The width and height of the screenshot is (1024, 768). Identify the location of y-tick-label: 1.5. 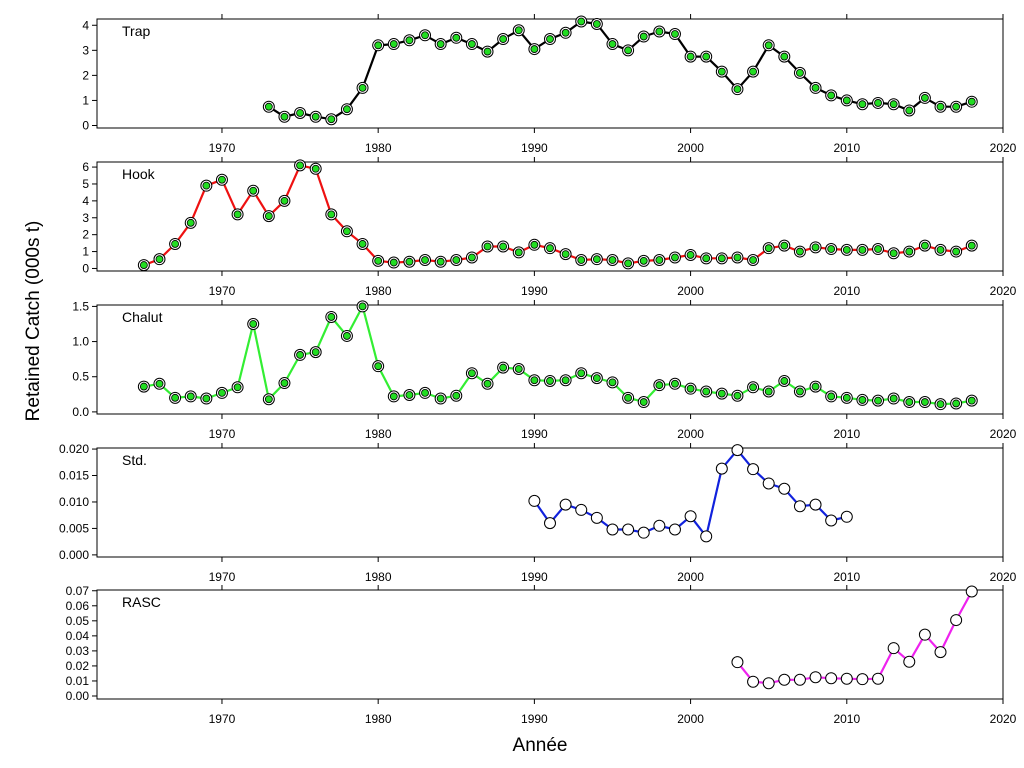
(80, 306).